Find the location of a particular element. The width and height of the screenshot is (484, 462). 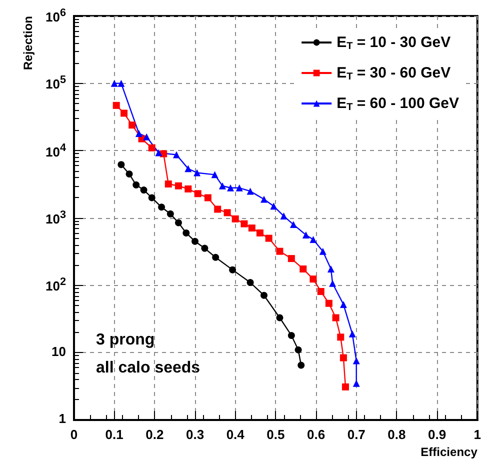

y-tick-label: 10 is located at coordinates (59, 352).